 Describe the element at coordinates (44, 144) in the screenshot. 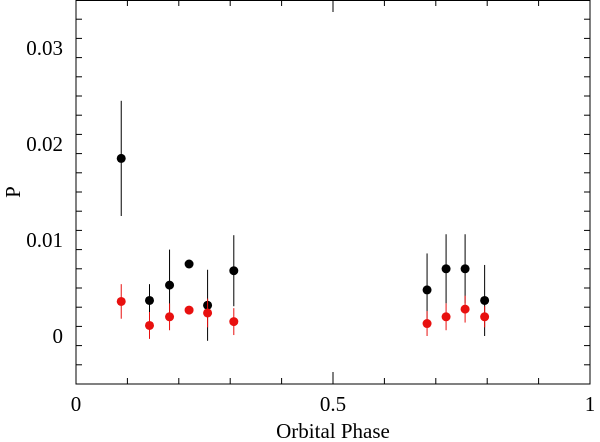

I see `y-tick-label: 0.02` at that location.